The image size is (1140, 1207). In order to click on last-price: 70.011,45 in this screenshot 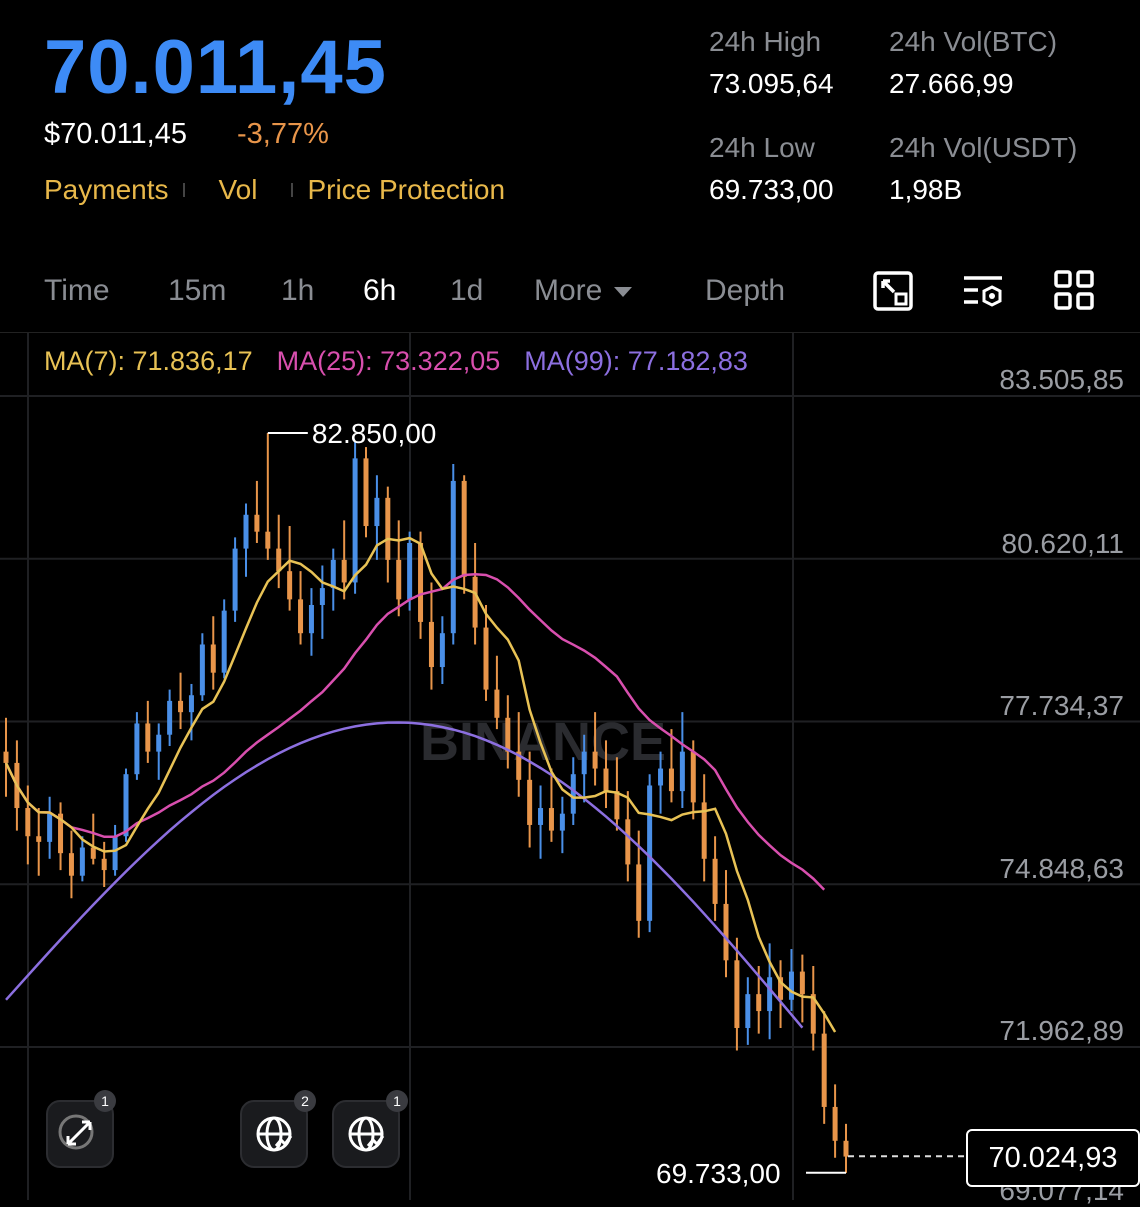, I will do `click(215, 67)`.